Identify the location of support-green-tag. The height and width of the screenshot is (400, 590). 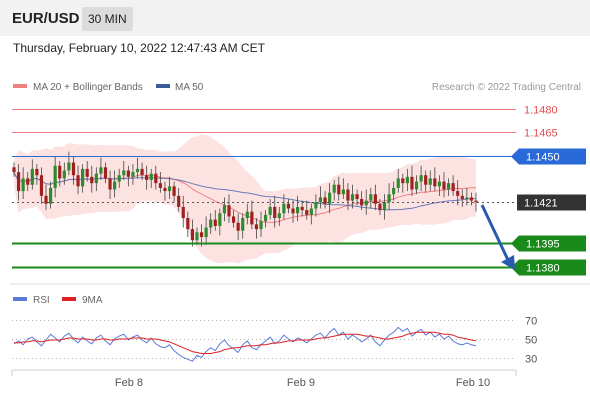
(548, 267).